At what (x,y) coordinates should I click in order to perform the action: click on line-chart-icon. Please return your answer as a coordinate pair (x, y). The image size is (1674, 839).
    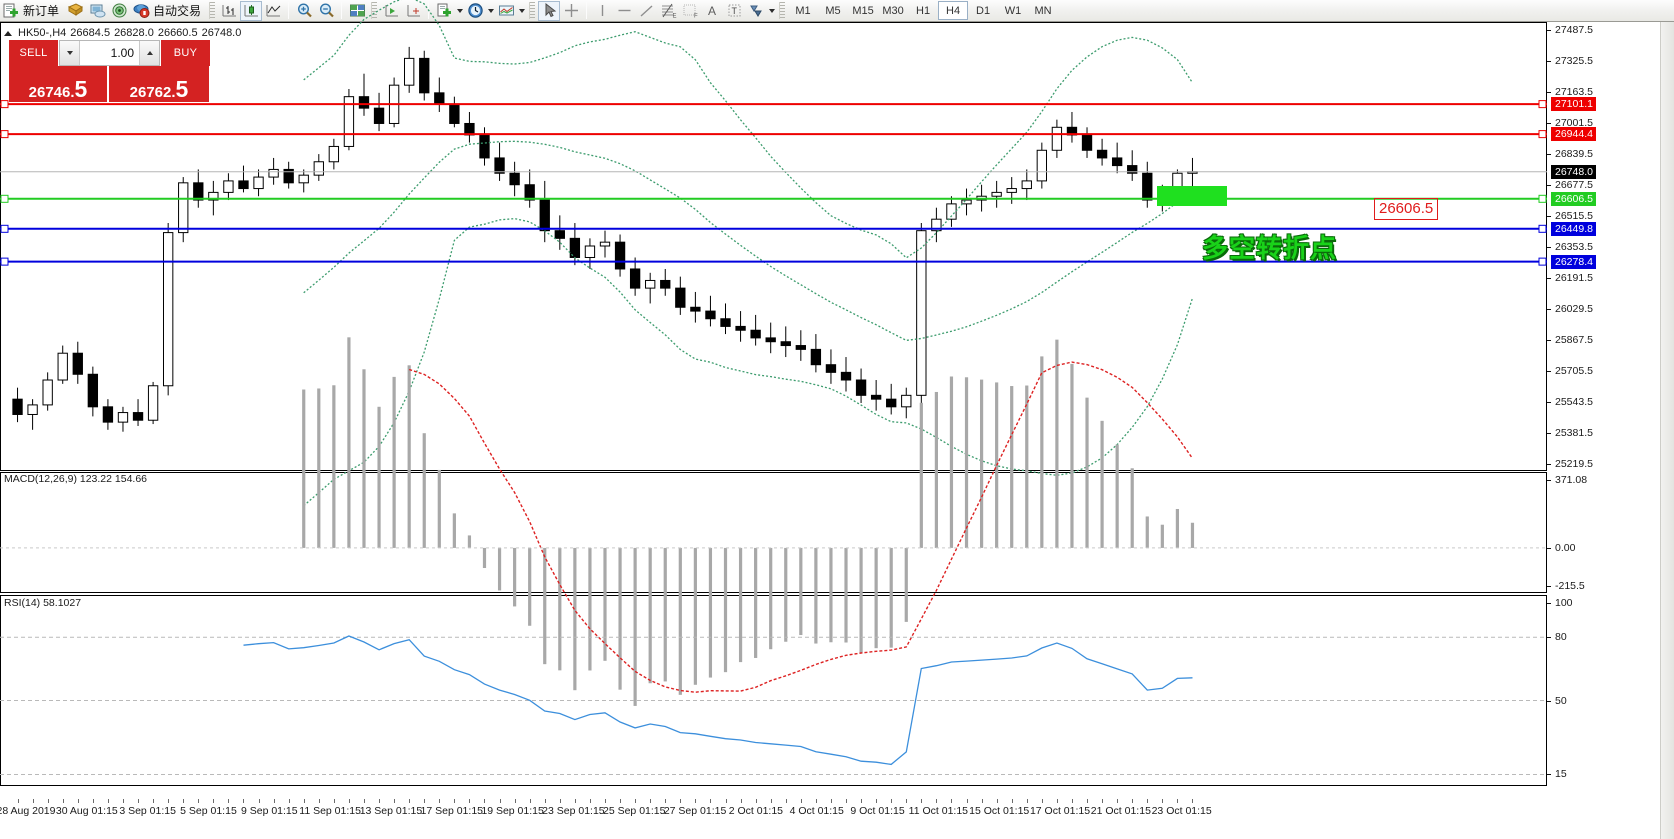
    Looking at the image, I should click on (273, 11).